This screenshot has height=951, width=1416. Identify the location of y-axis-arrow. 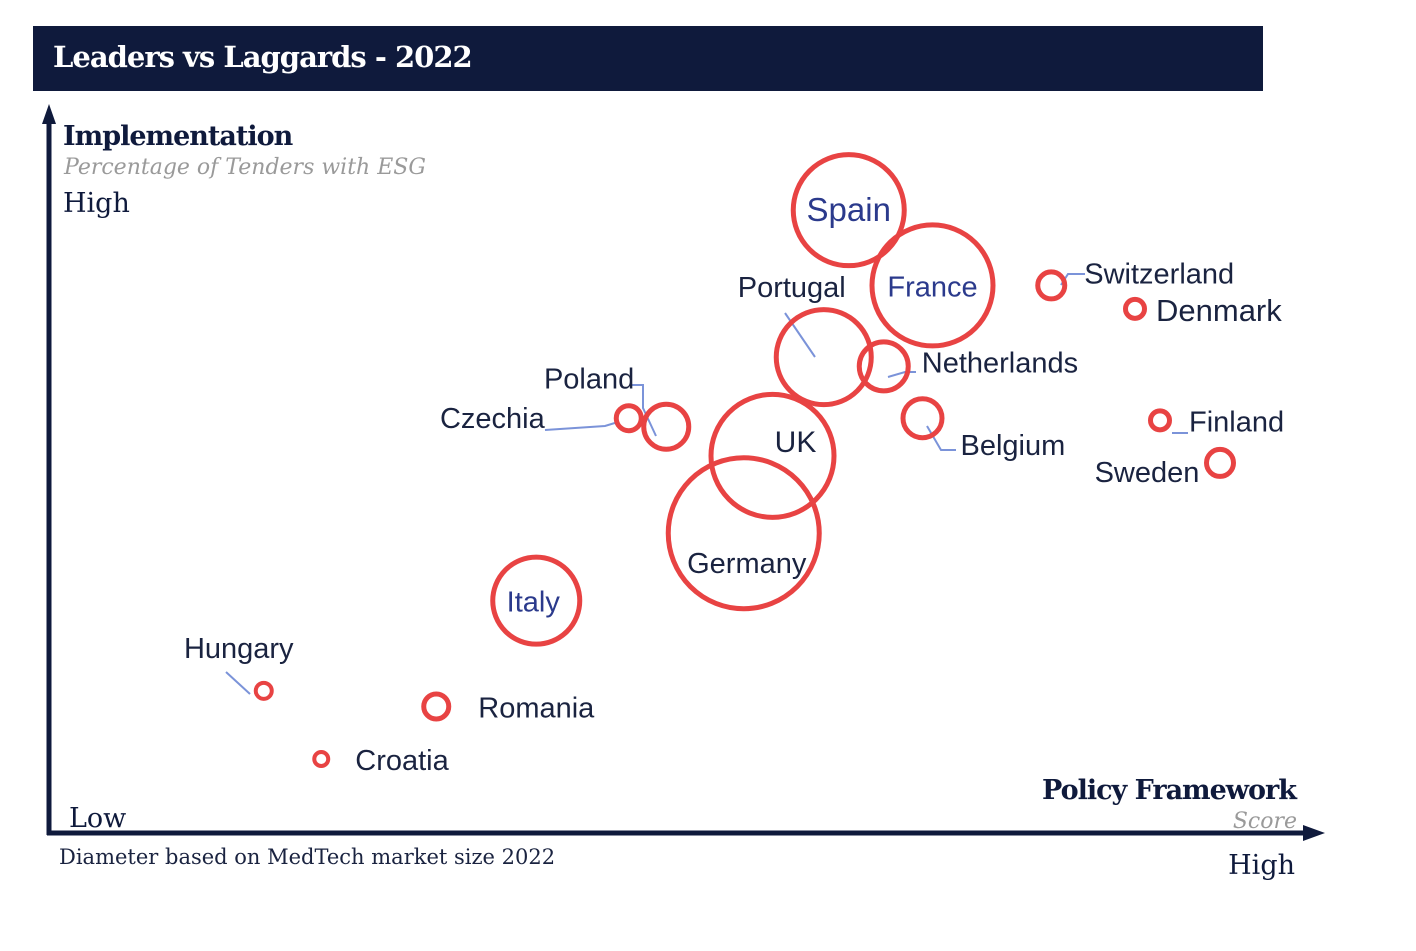
(49, 114).